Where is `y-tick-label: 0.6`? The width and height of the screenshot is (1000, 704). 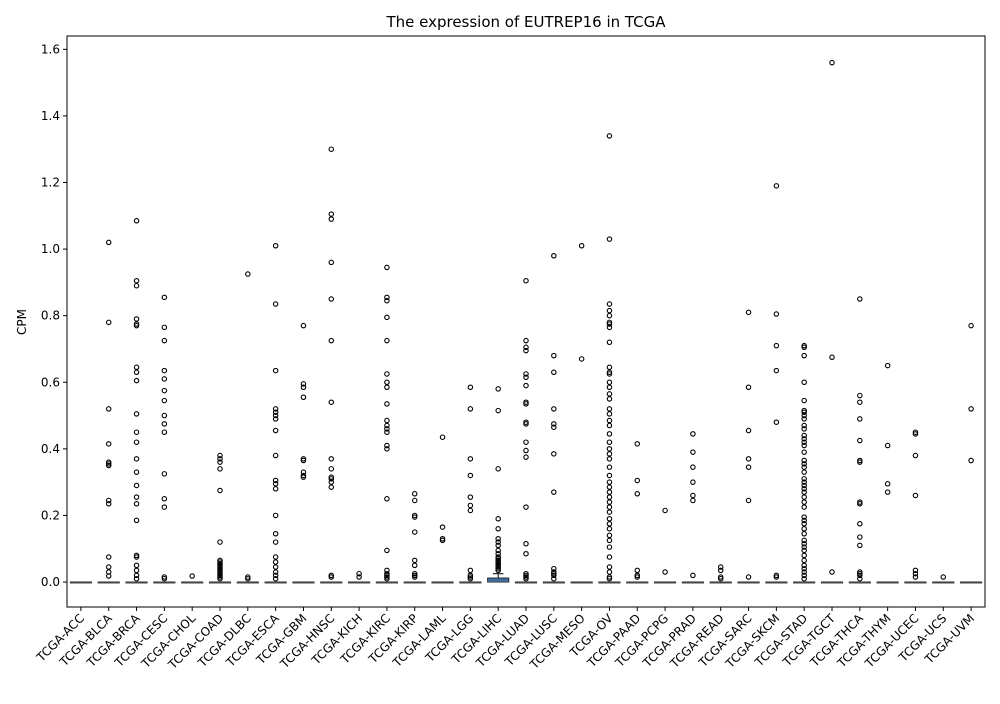 y-tick-label: 0.6 is located at coordinates (50, 382).